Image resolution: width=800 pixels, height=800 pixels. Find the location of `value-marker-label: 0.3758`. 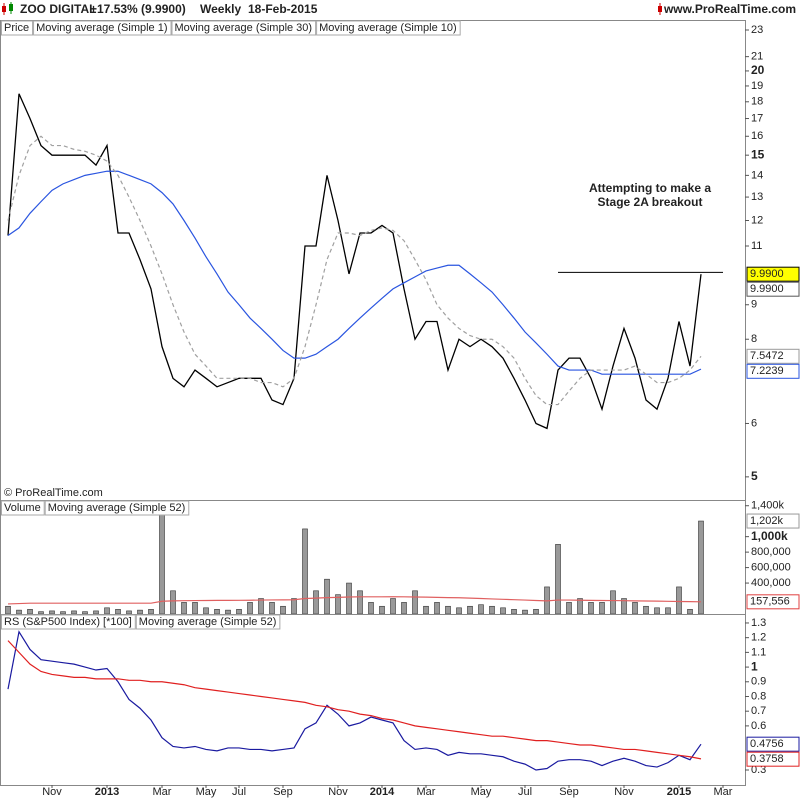

value-marker-label: 0.3758 is located at coordinates (767, 759).